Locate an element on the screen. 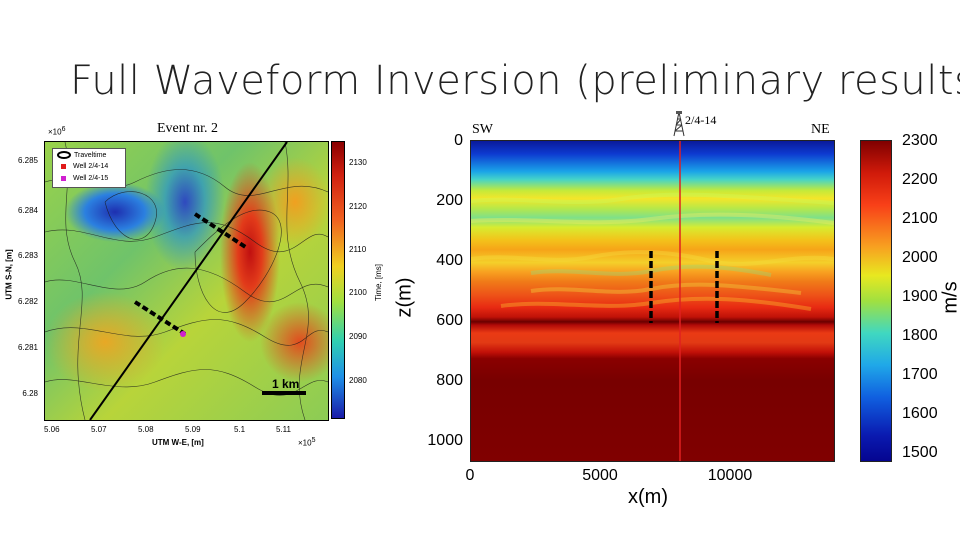 The width and height of the screenshot is (960, 540). map-y-label: UTM S-N, [m] is located at coordinates (9, 274).